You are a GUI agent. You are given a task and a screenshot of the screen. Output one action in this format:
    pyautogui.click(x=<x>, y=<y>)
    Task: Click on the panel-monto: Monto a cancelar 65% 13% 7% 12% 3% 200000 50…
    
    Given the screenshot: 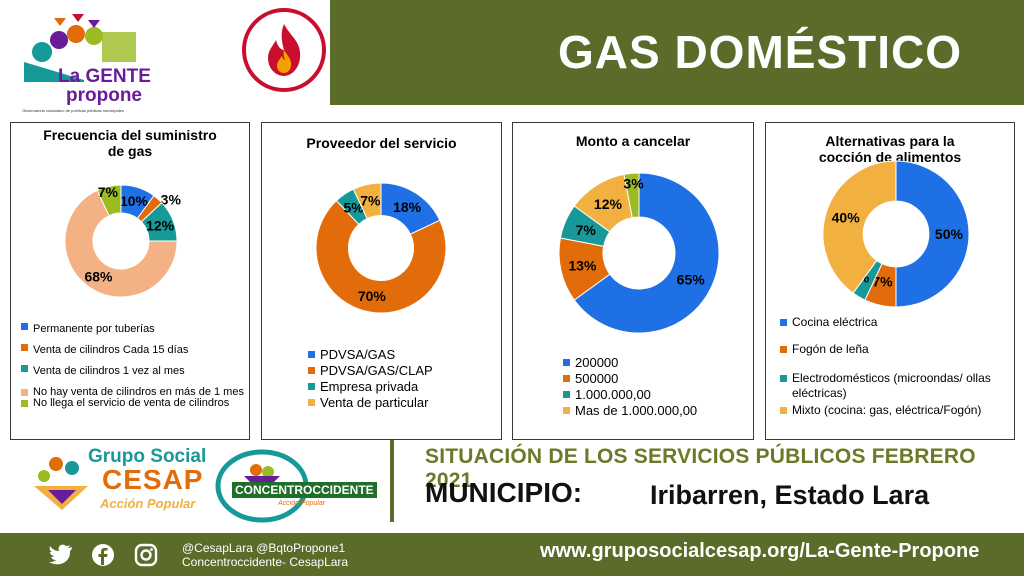 What is the action you would take?
    pyautogui.click(x=633, y=281)
    